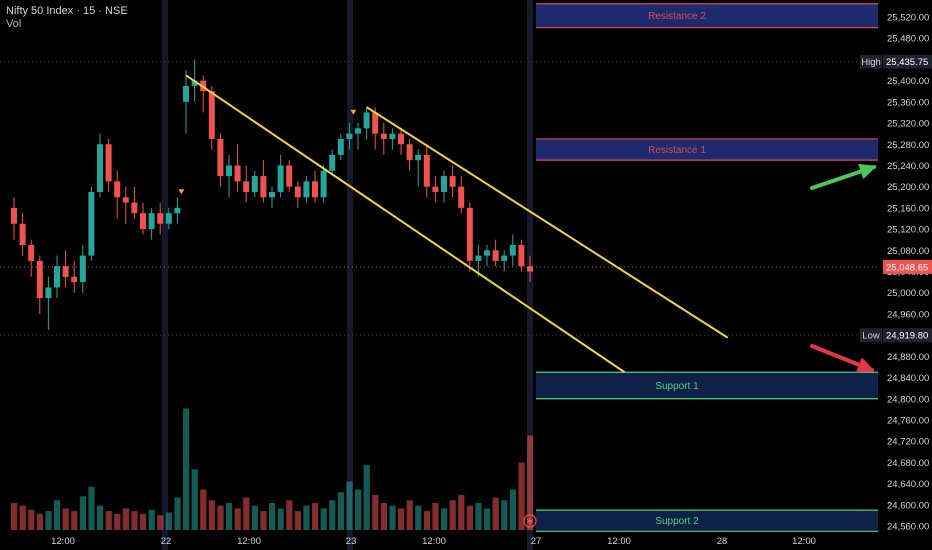 The width and height of the screenshot is (932, 550). I want to click on price-tick: 24,640.00, so click(908, 484).